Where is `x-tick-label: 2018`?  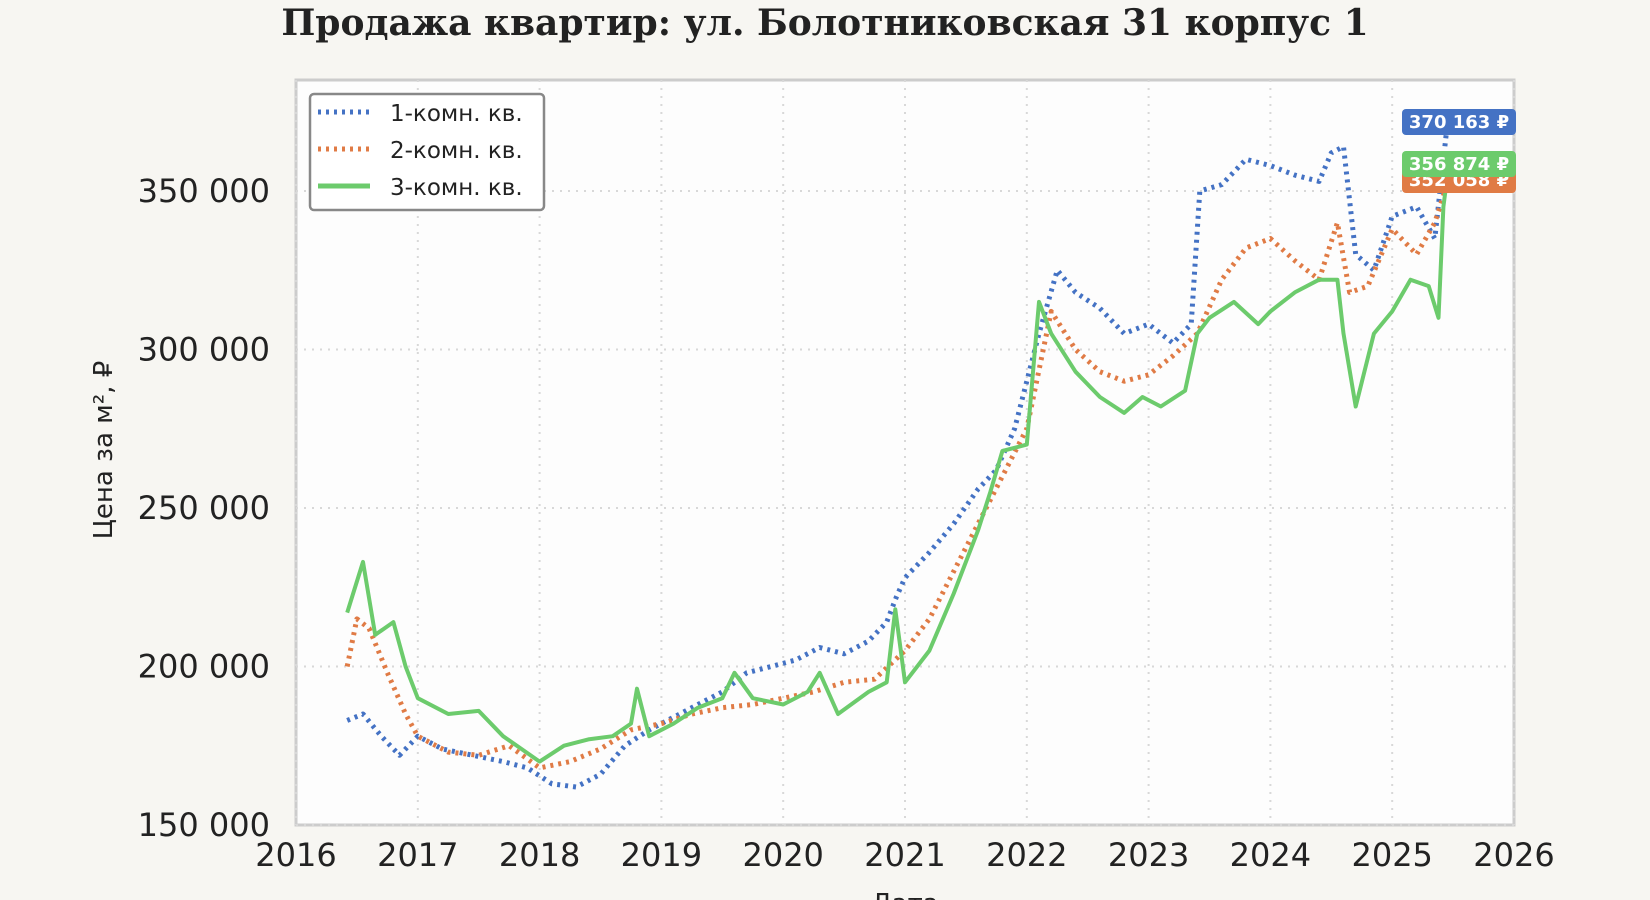 x-tick-label: 2018 is located at coordinates (539, 855).